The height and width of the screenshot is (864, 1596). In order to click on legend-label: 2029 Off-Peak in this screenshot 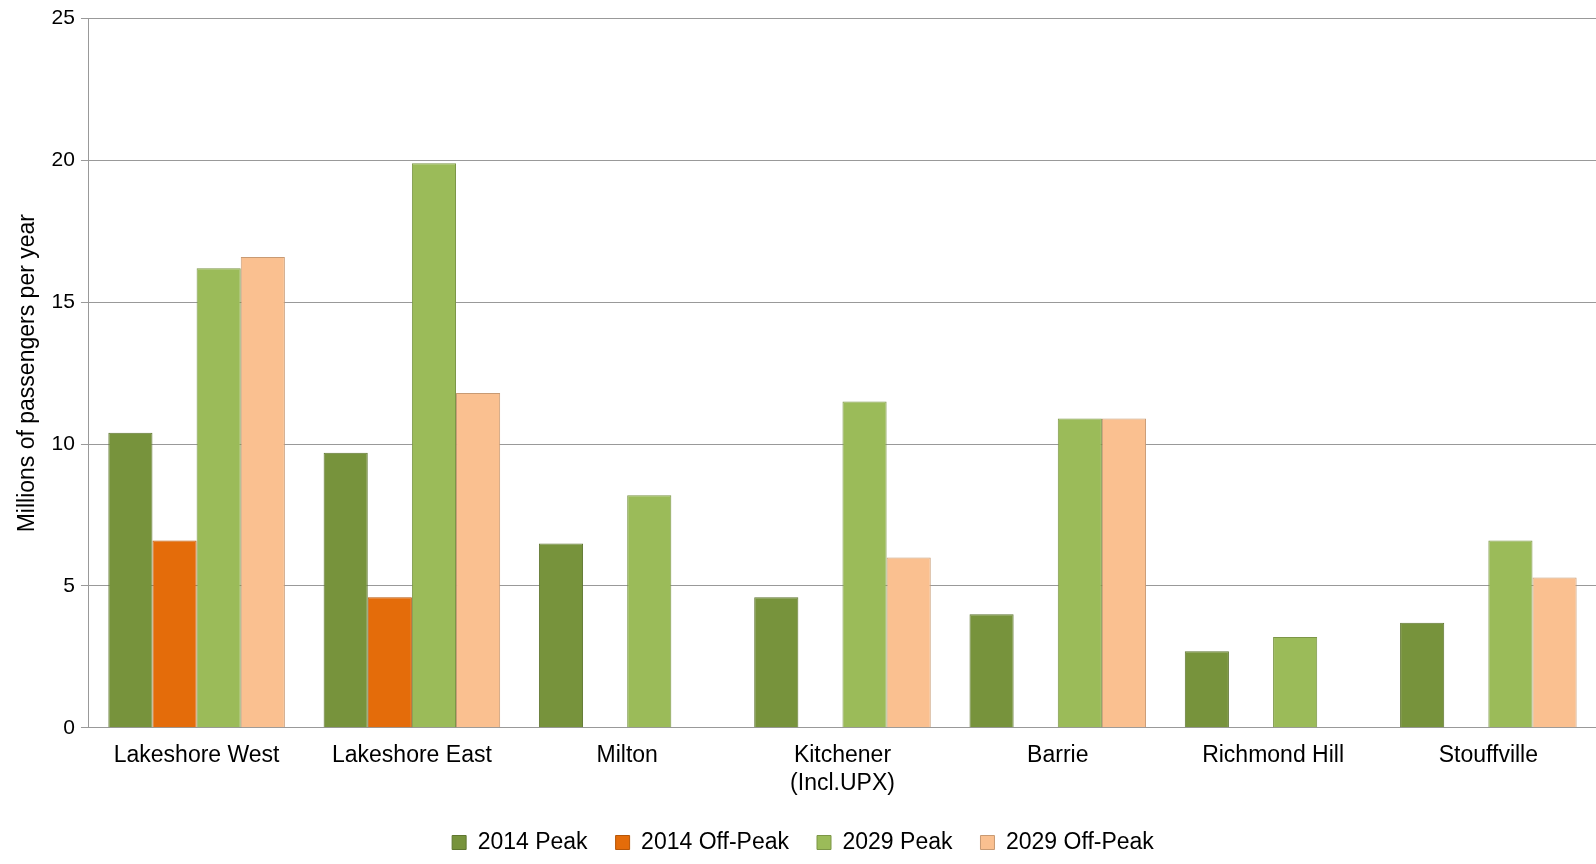, I will do `click(1080, 840)`.